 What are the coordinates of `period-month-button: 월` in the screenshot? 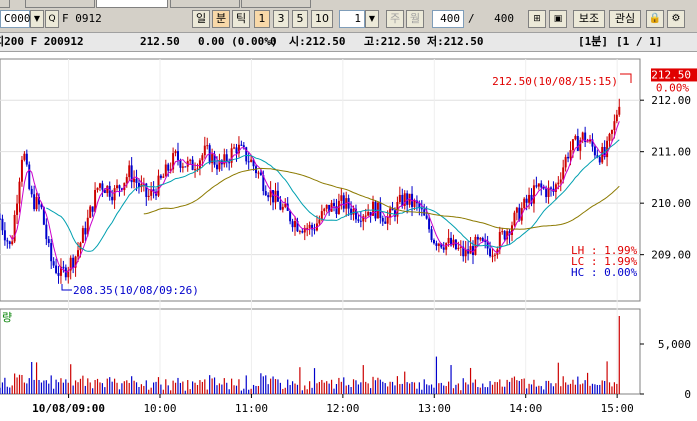 It's located at (415, 19).